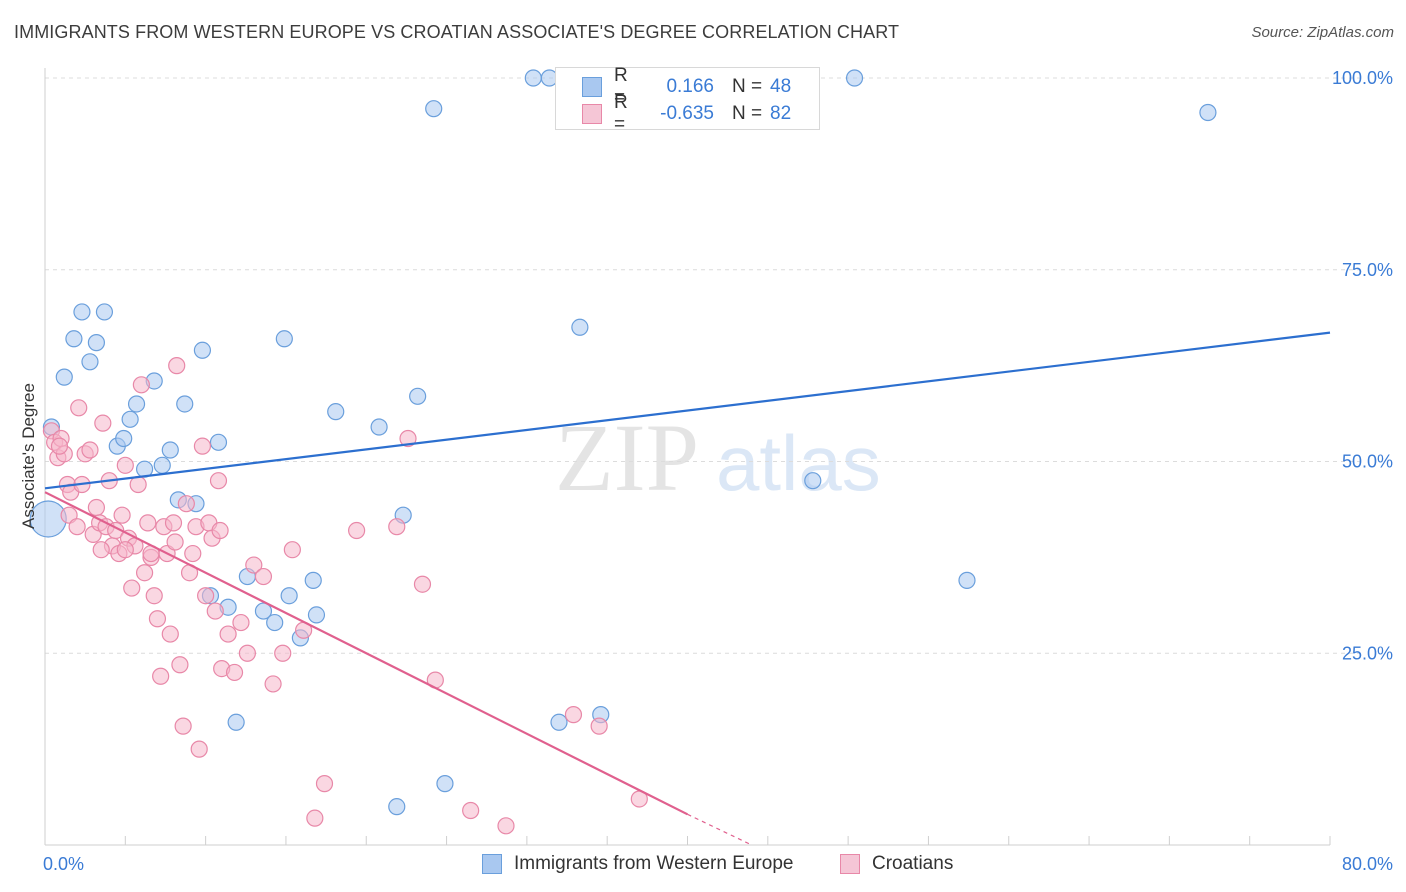 The height and width of the screenshot is (892, 1406). I want to click on legend-r-value: 0.166, so click(690, 86).